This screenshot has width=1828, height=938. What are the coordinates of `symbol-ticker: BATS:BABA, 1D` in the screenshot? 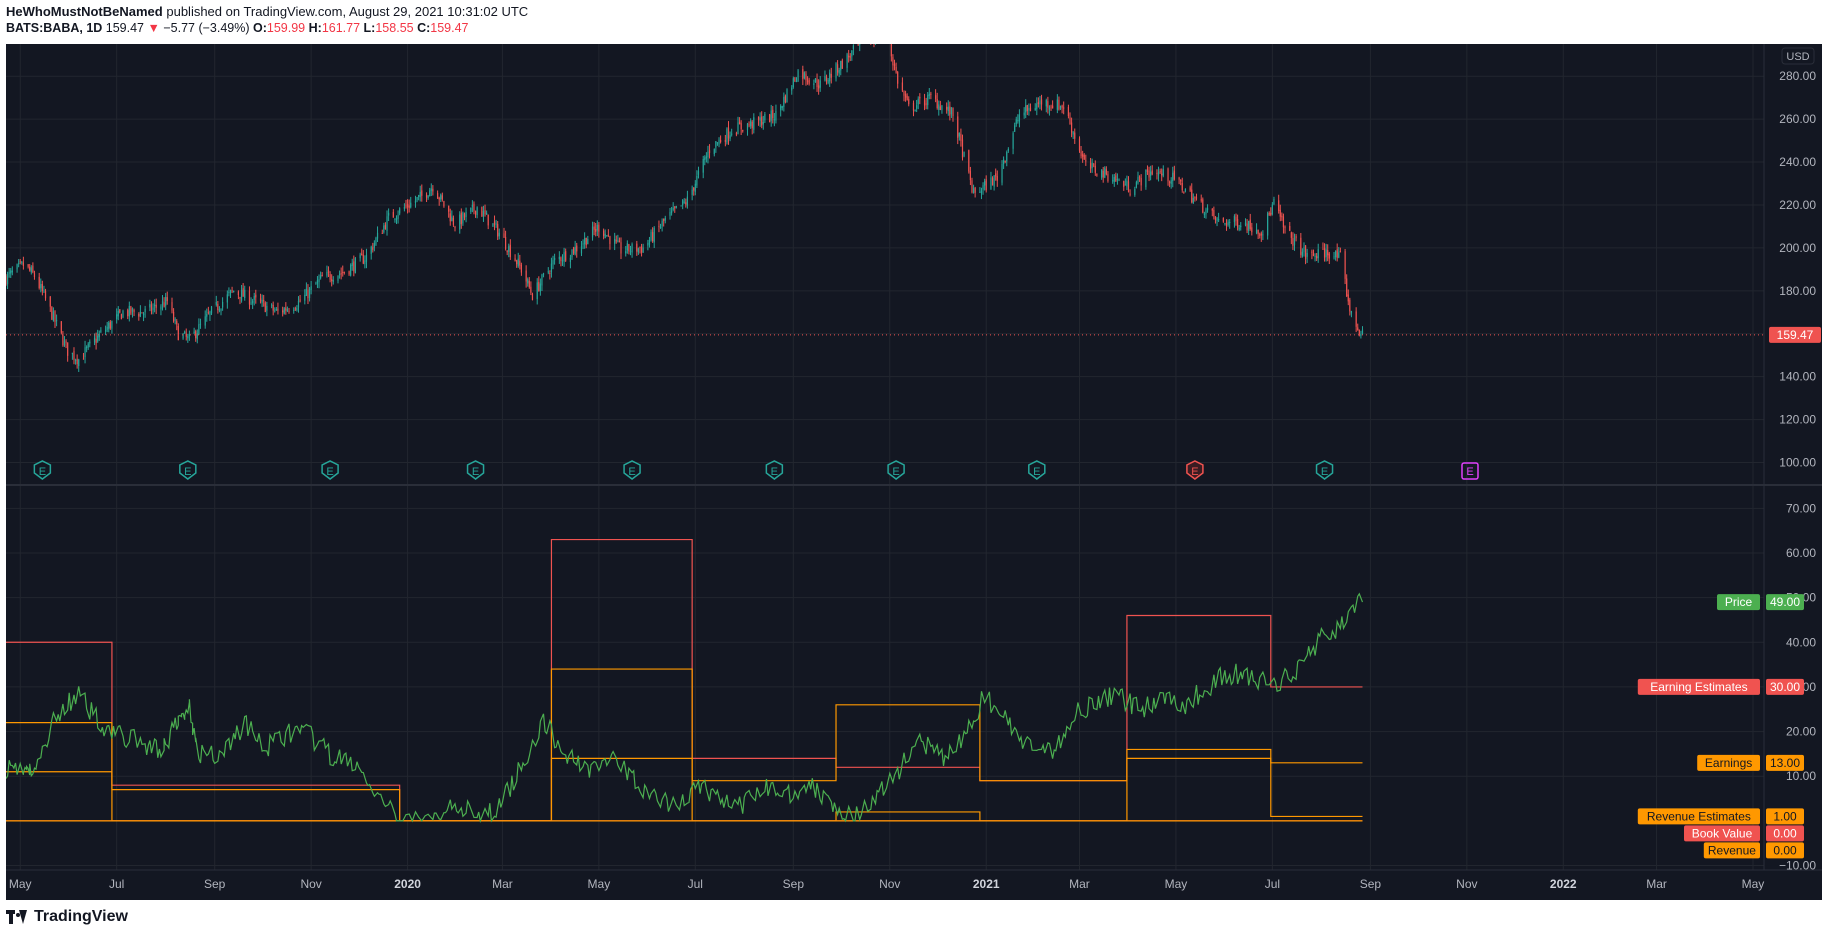 It's located at (54, 28).